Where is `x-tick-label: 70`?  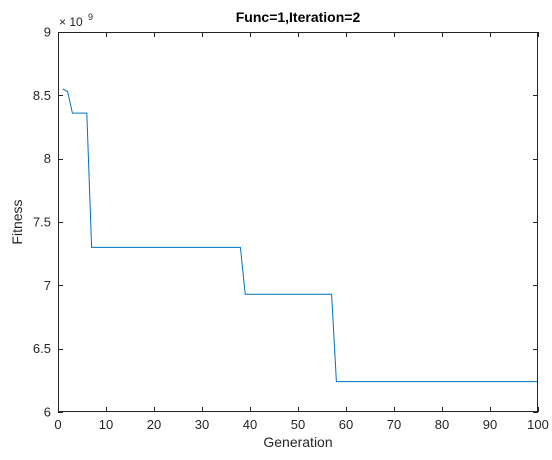
x-tick-label: 70 is located at coordinates (394, 424).